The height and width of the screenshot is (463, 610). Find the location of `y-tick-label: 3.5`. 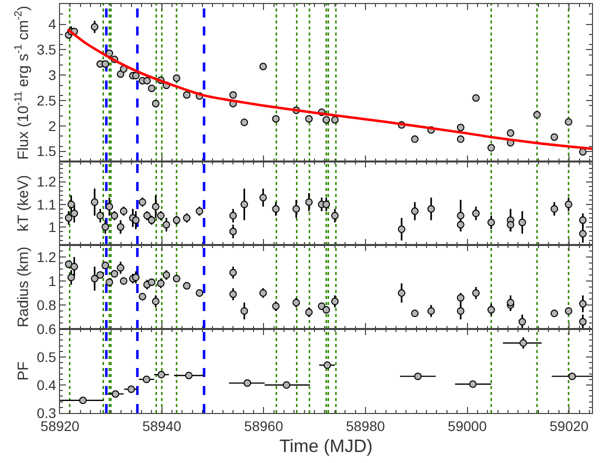

y-tick-label: 3.5 is located at coordinates (46, 50).